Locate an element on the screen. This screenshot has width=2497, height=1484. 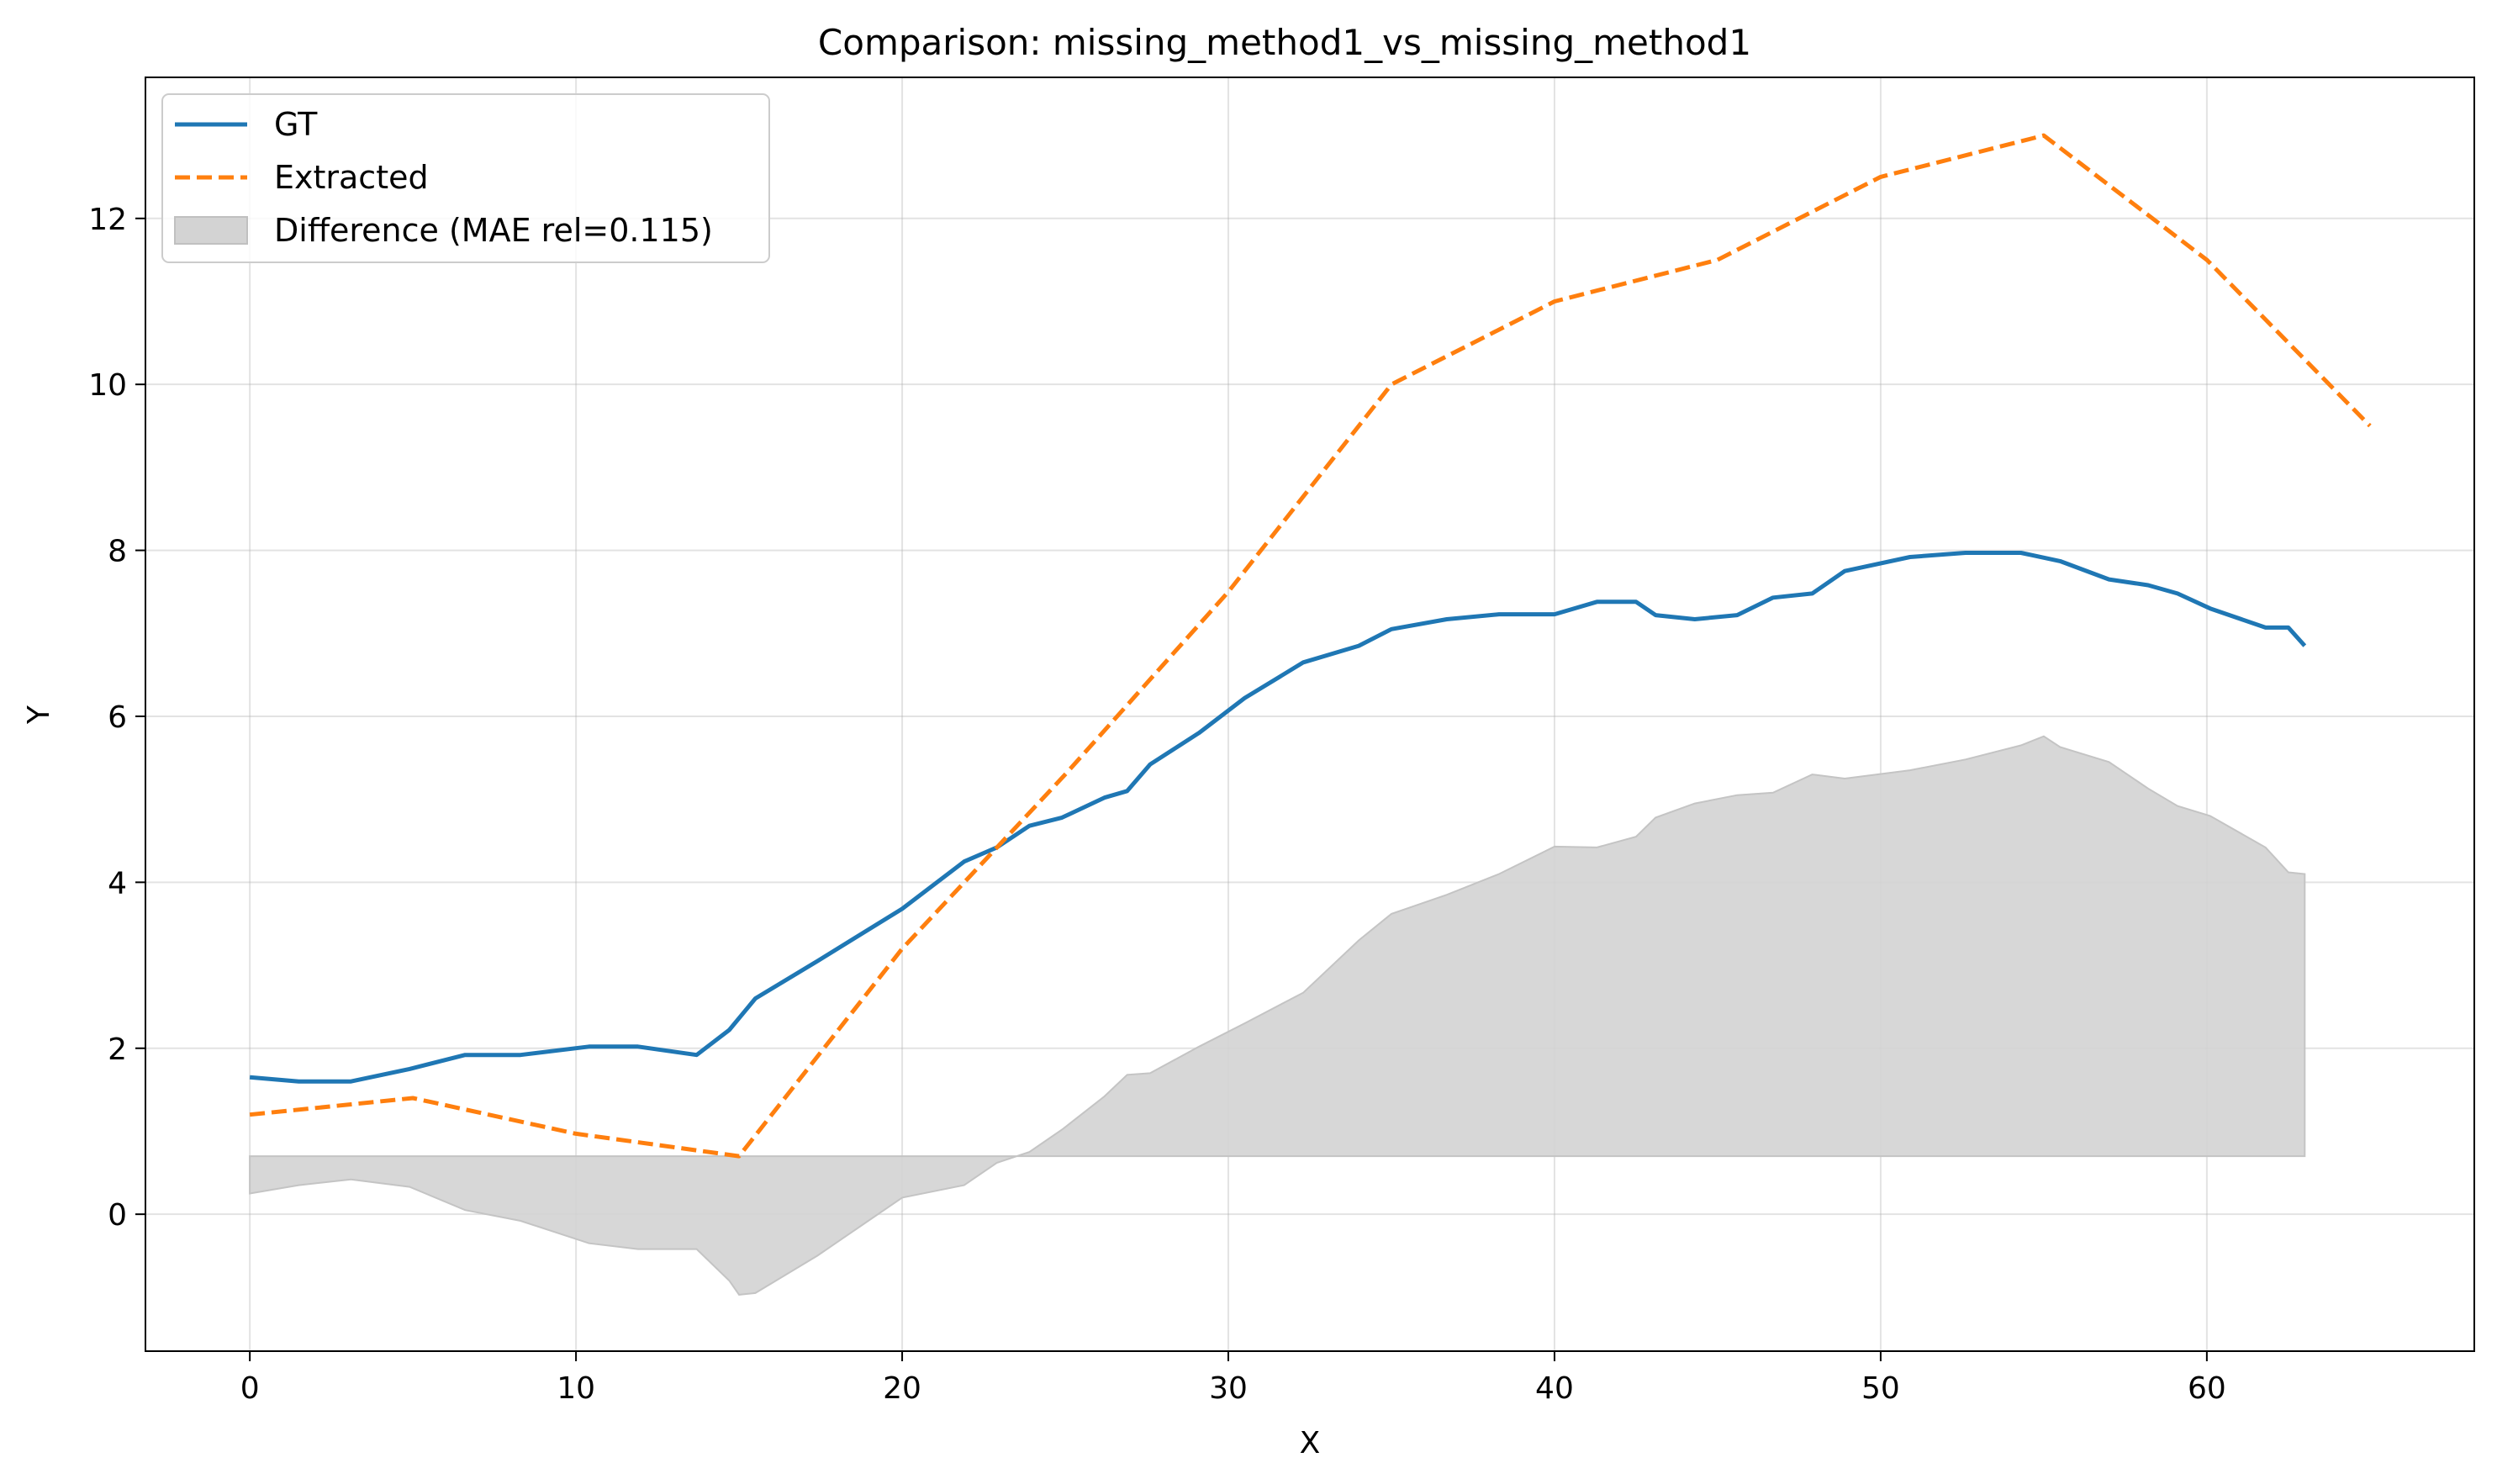
y-tick-label: 8 is located at coordinates (117, 552).